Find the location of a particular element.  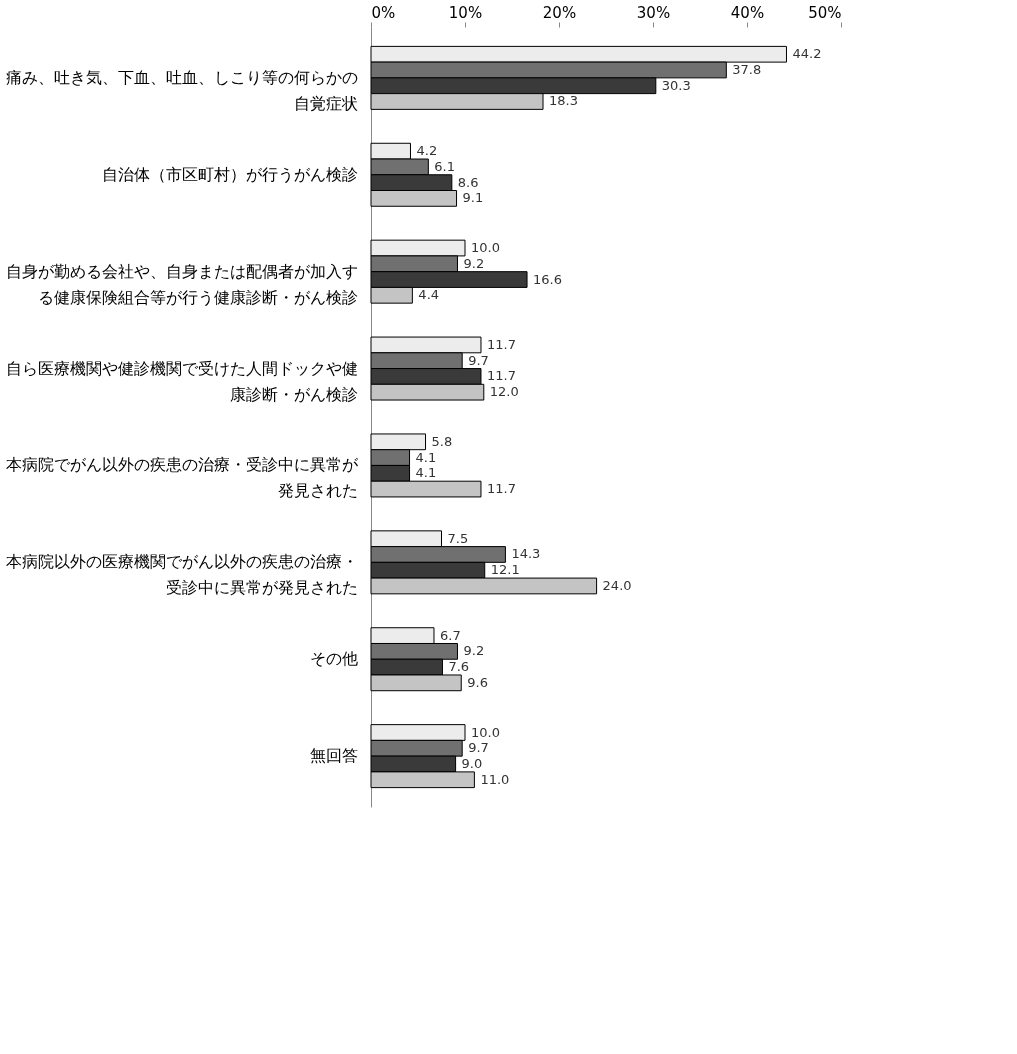

y-tick-label: その他 is located at coordinates (333, 659).